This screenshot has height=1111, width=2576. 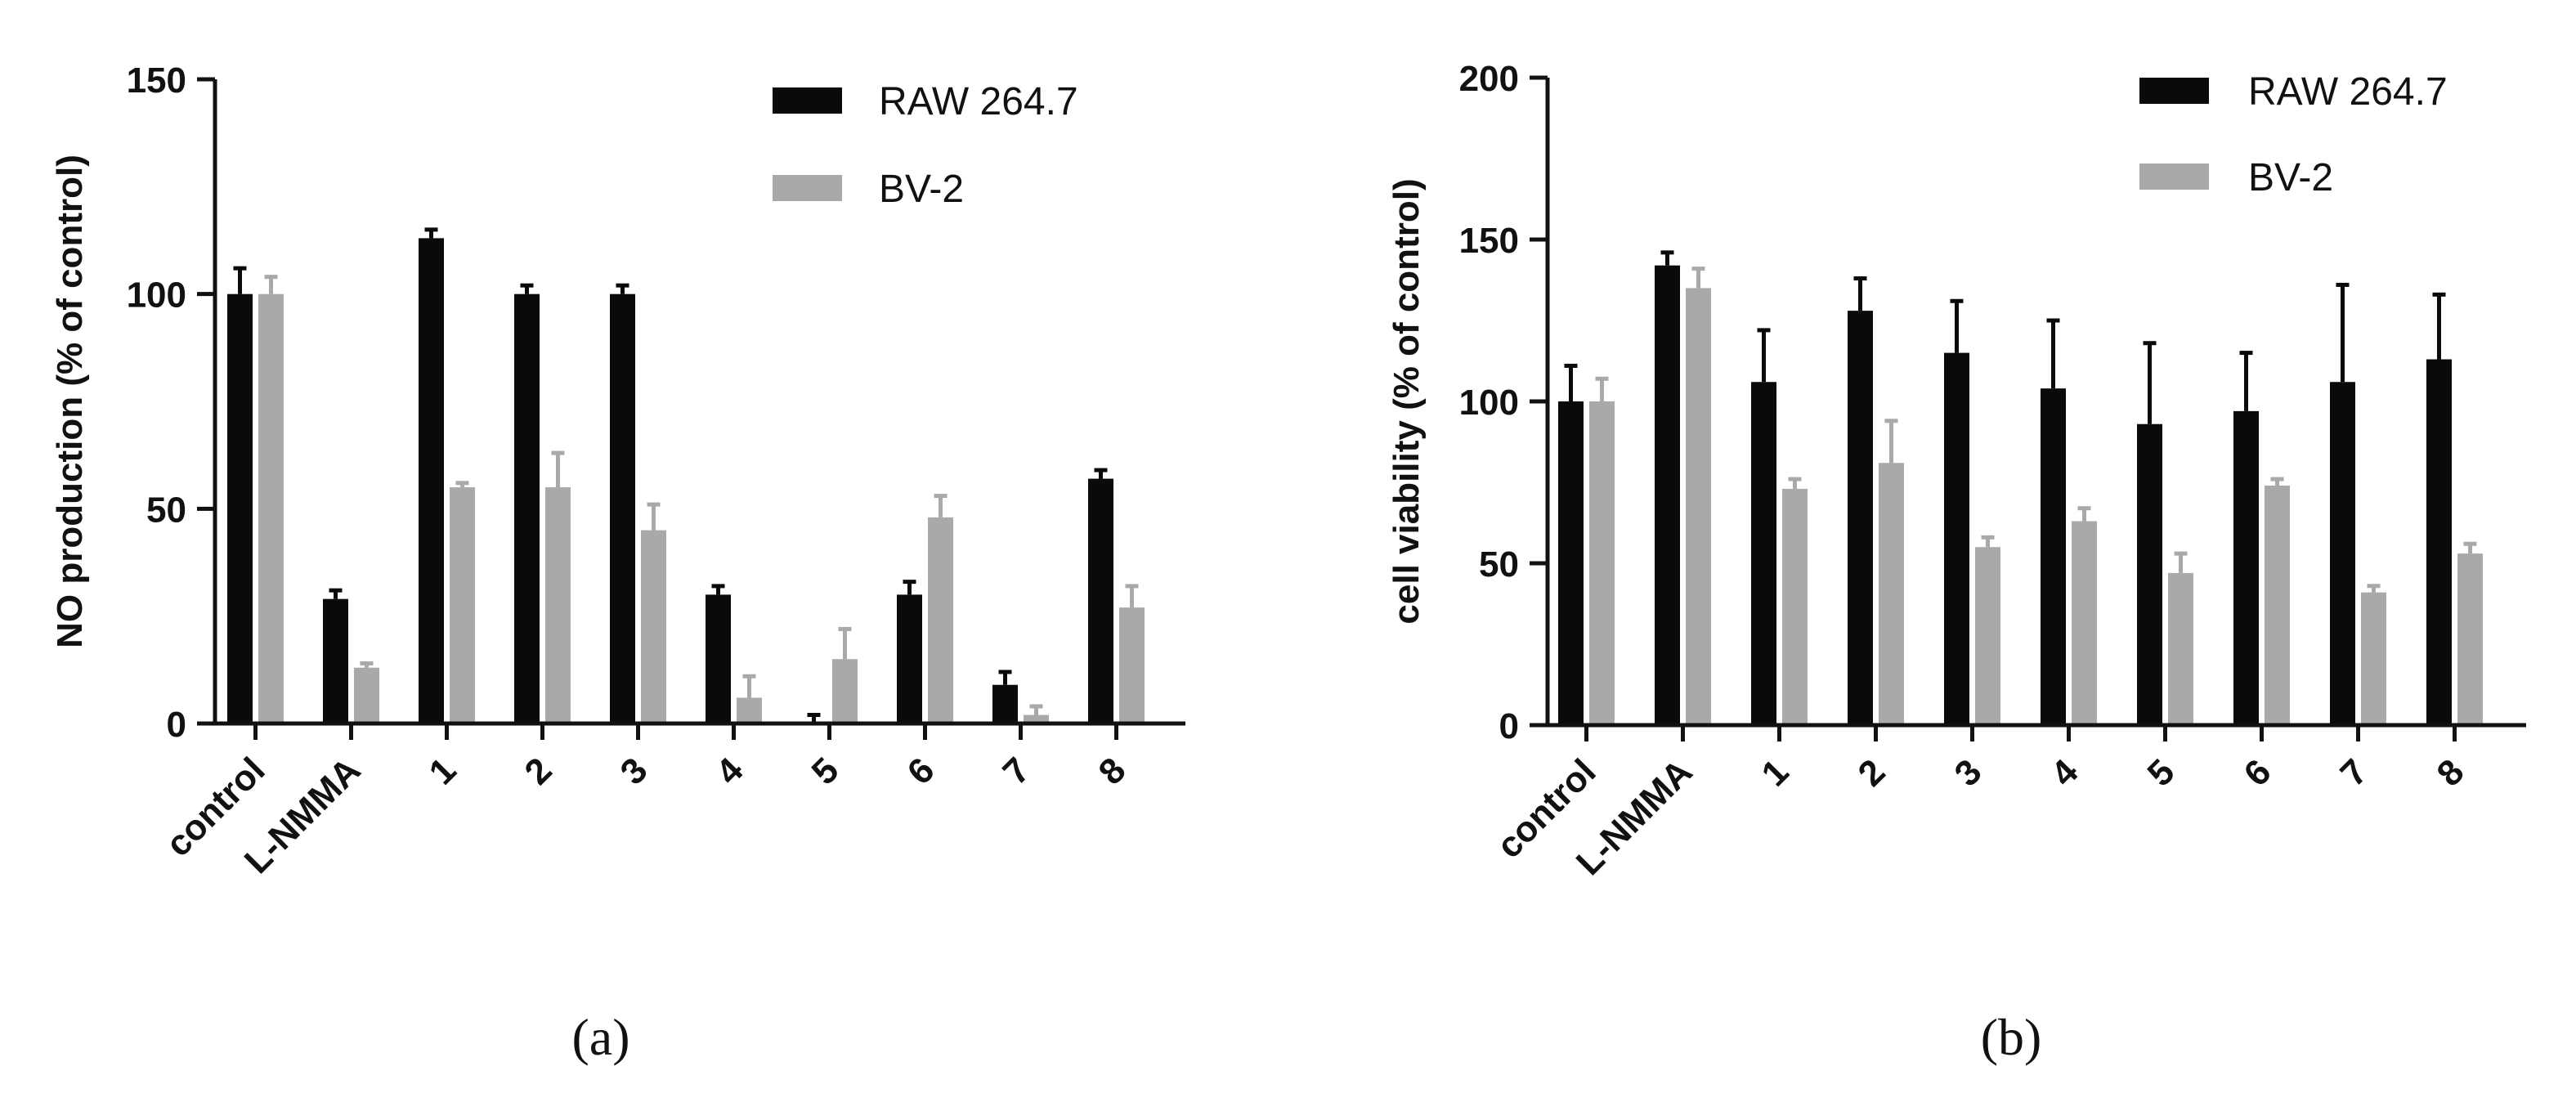 What do you see at coordinates (1489, 403) in the screenshot?
I see `y-tick-label-b-2: 100` at bounding box center [1489, 403].